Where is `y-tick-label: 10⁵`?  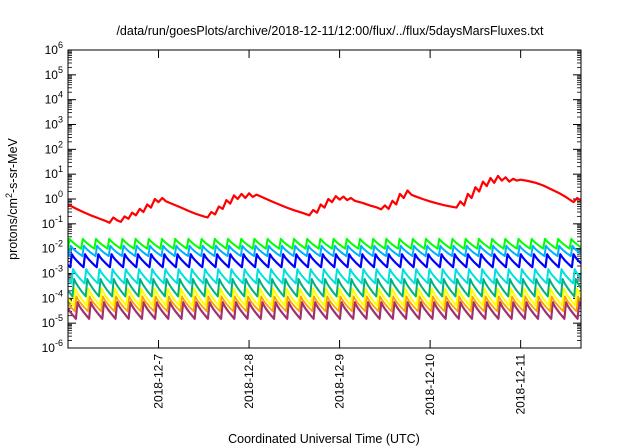
y-tick-label: 10⁵ is located at coordinates (54, 73).